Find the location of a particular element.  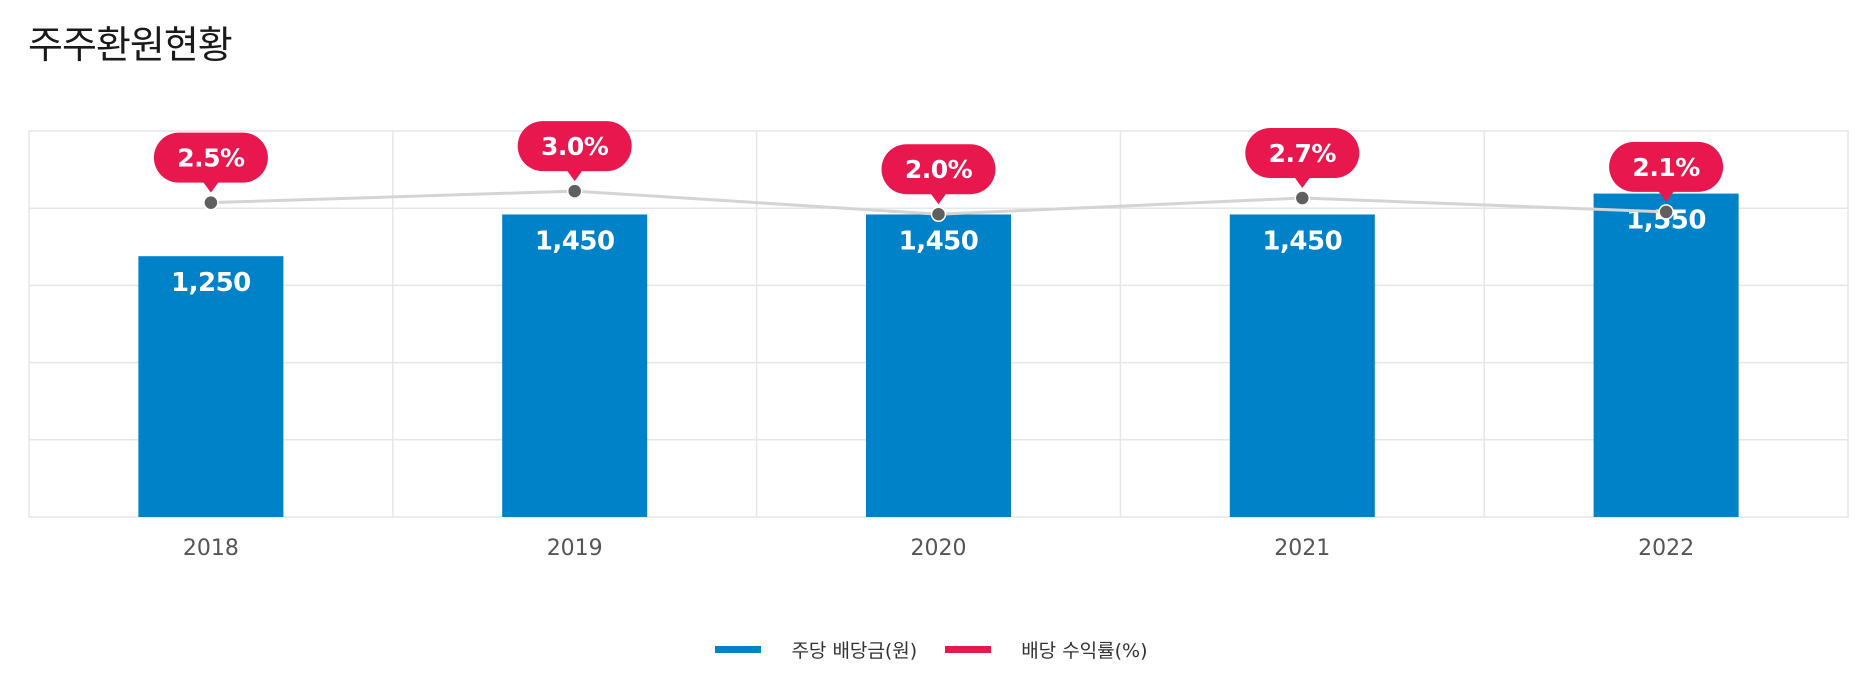

legend-label: 주당 배당금(원) is located at coordinates (854, 651).